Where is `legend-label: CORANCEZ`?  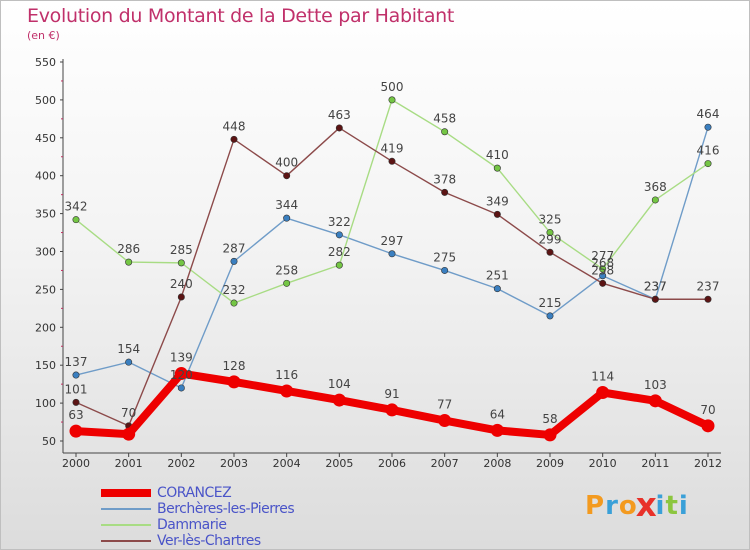 legend-label: CORANCEZ is located at coordinates (194, 493).